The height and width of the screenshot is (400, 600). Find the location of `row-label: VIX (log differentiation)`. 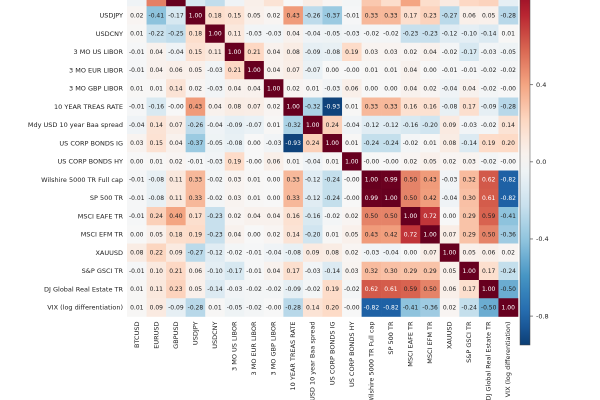

row-label: VIX (log differentiation) is located at coordinates (85, 308).